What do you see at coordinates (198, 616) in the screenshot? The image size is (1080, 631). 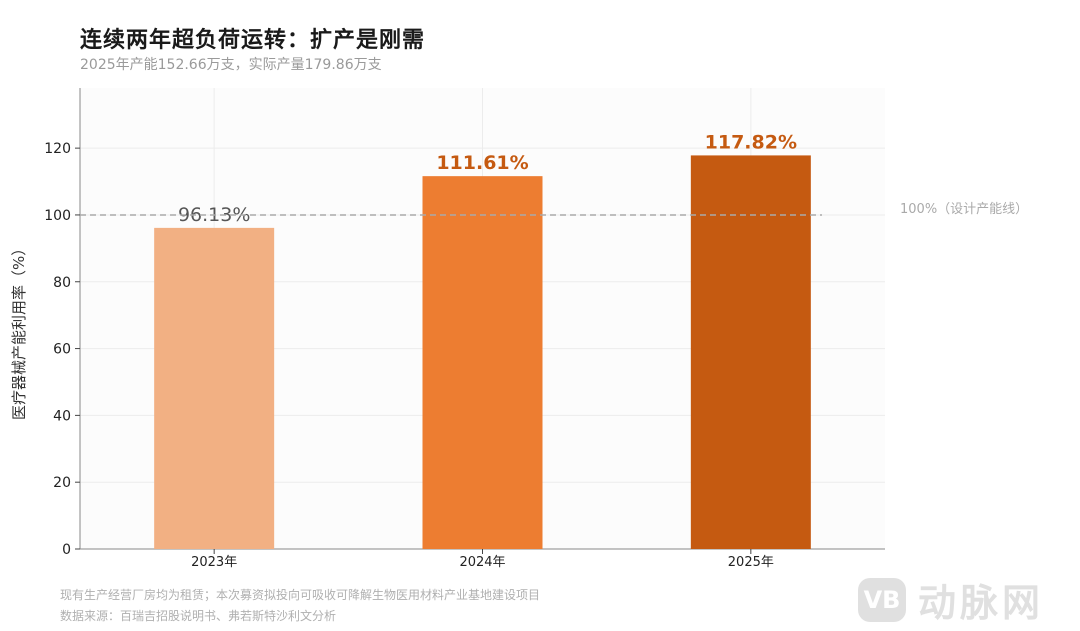 I see `footnote-source: 数据来源：百瑞吉招股说明书、弗若斯特沙利文分析` at bounding box center [198, 616].